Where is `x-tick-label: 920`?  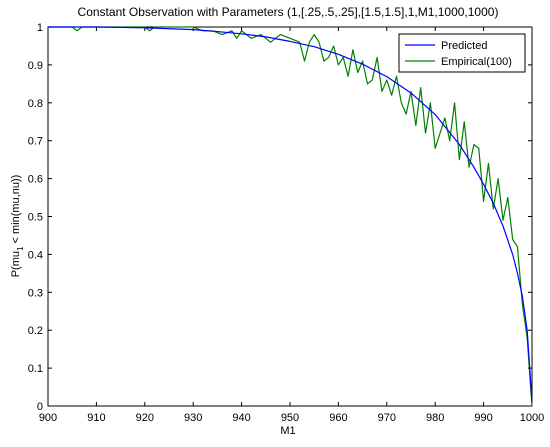
x-tick-label: 920 is located at coordinates (145, 418).